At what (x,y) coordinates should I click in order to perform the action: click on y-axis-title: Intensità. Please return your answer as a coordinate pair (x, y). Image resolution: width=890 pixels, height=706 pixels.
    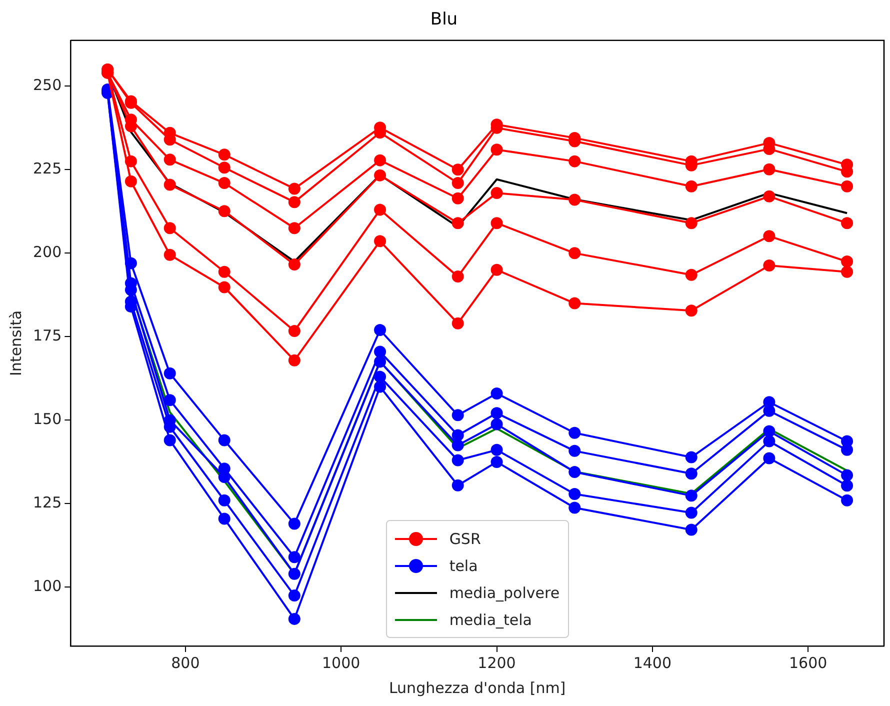
    Looking at the image, I should click on (15, 343).